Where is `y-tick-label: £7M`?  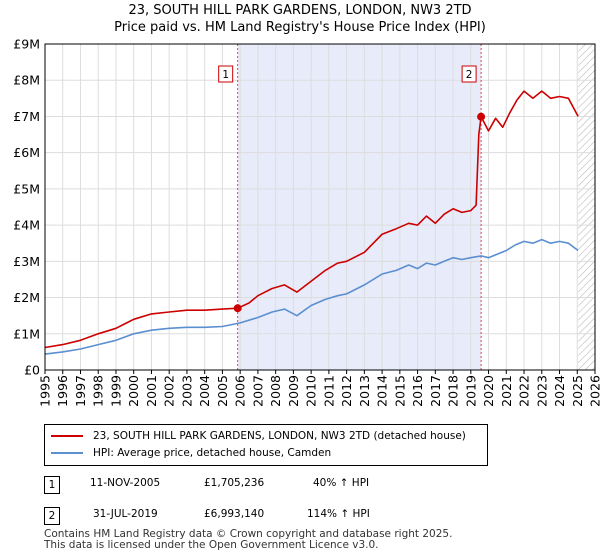
y-tick-label: £7M is located at coordinates (26, 116).